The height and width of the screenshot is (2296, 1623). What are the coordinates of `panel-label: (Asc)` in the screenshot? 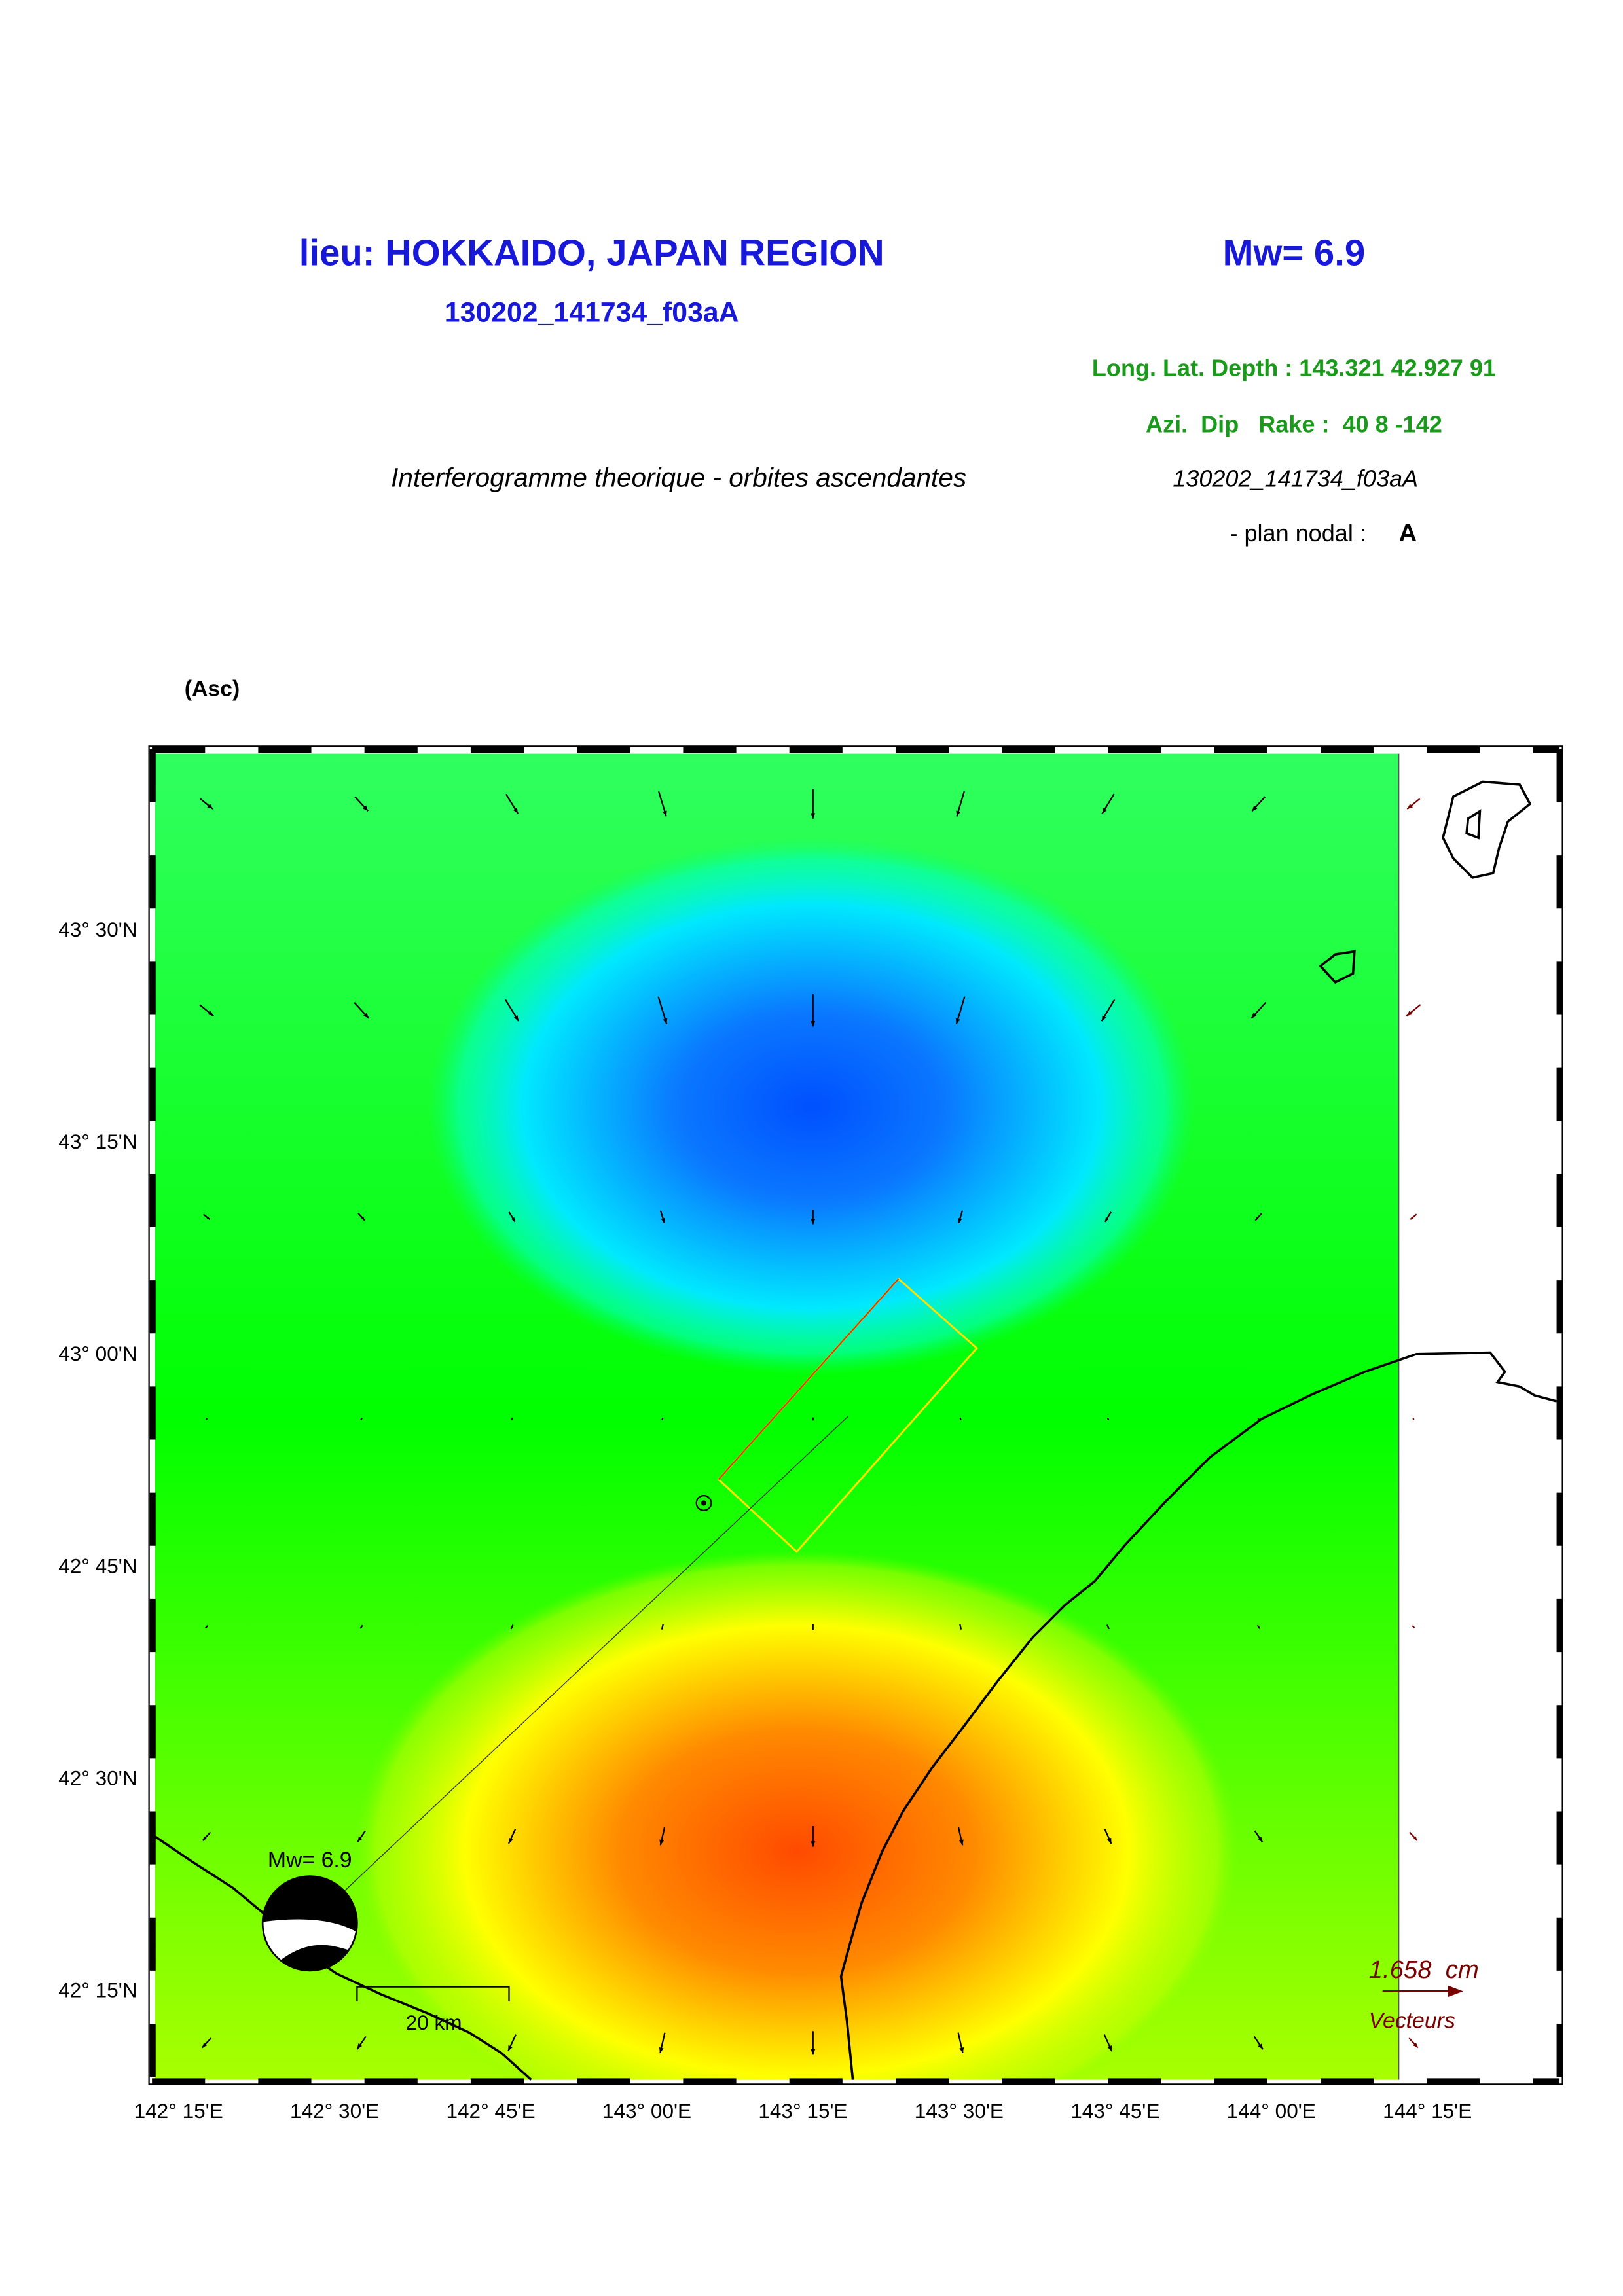 It's located at (212, 689).